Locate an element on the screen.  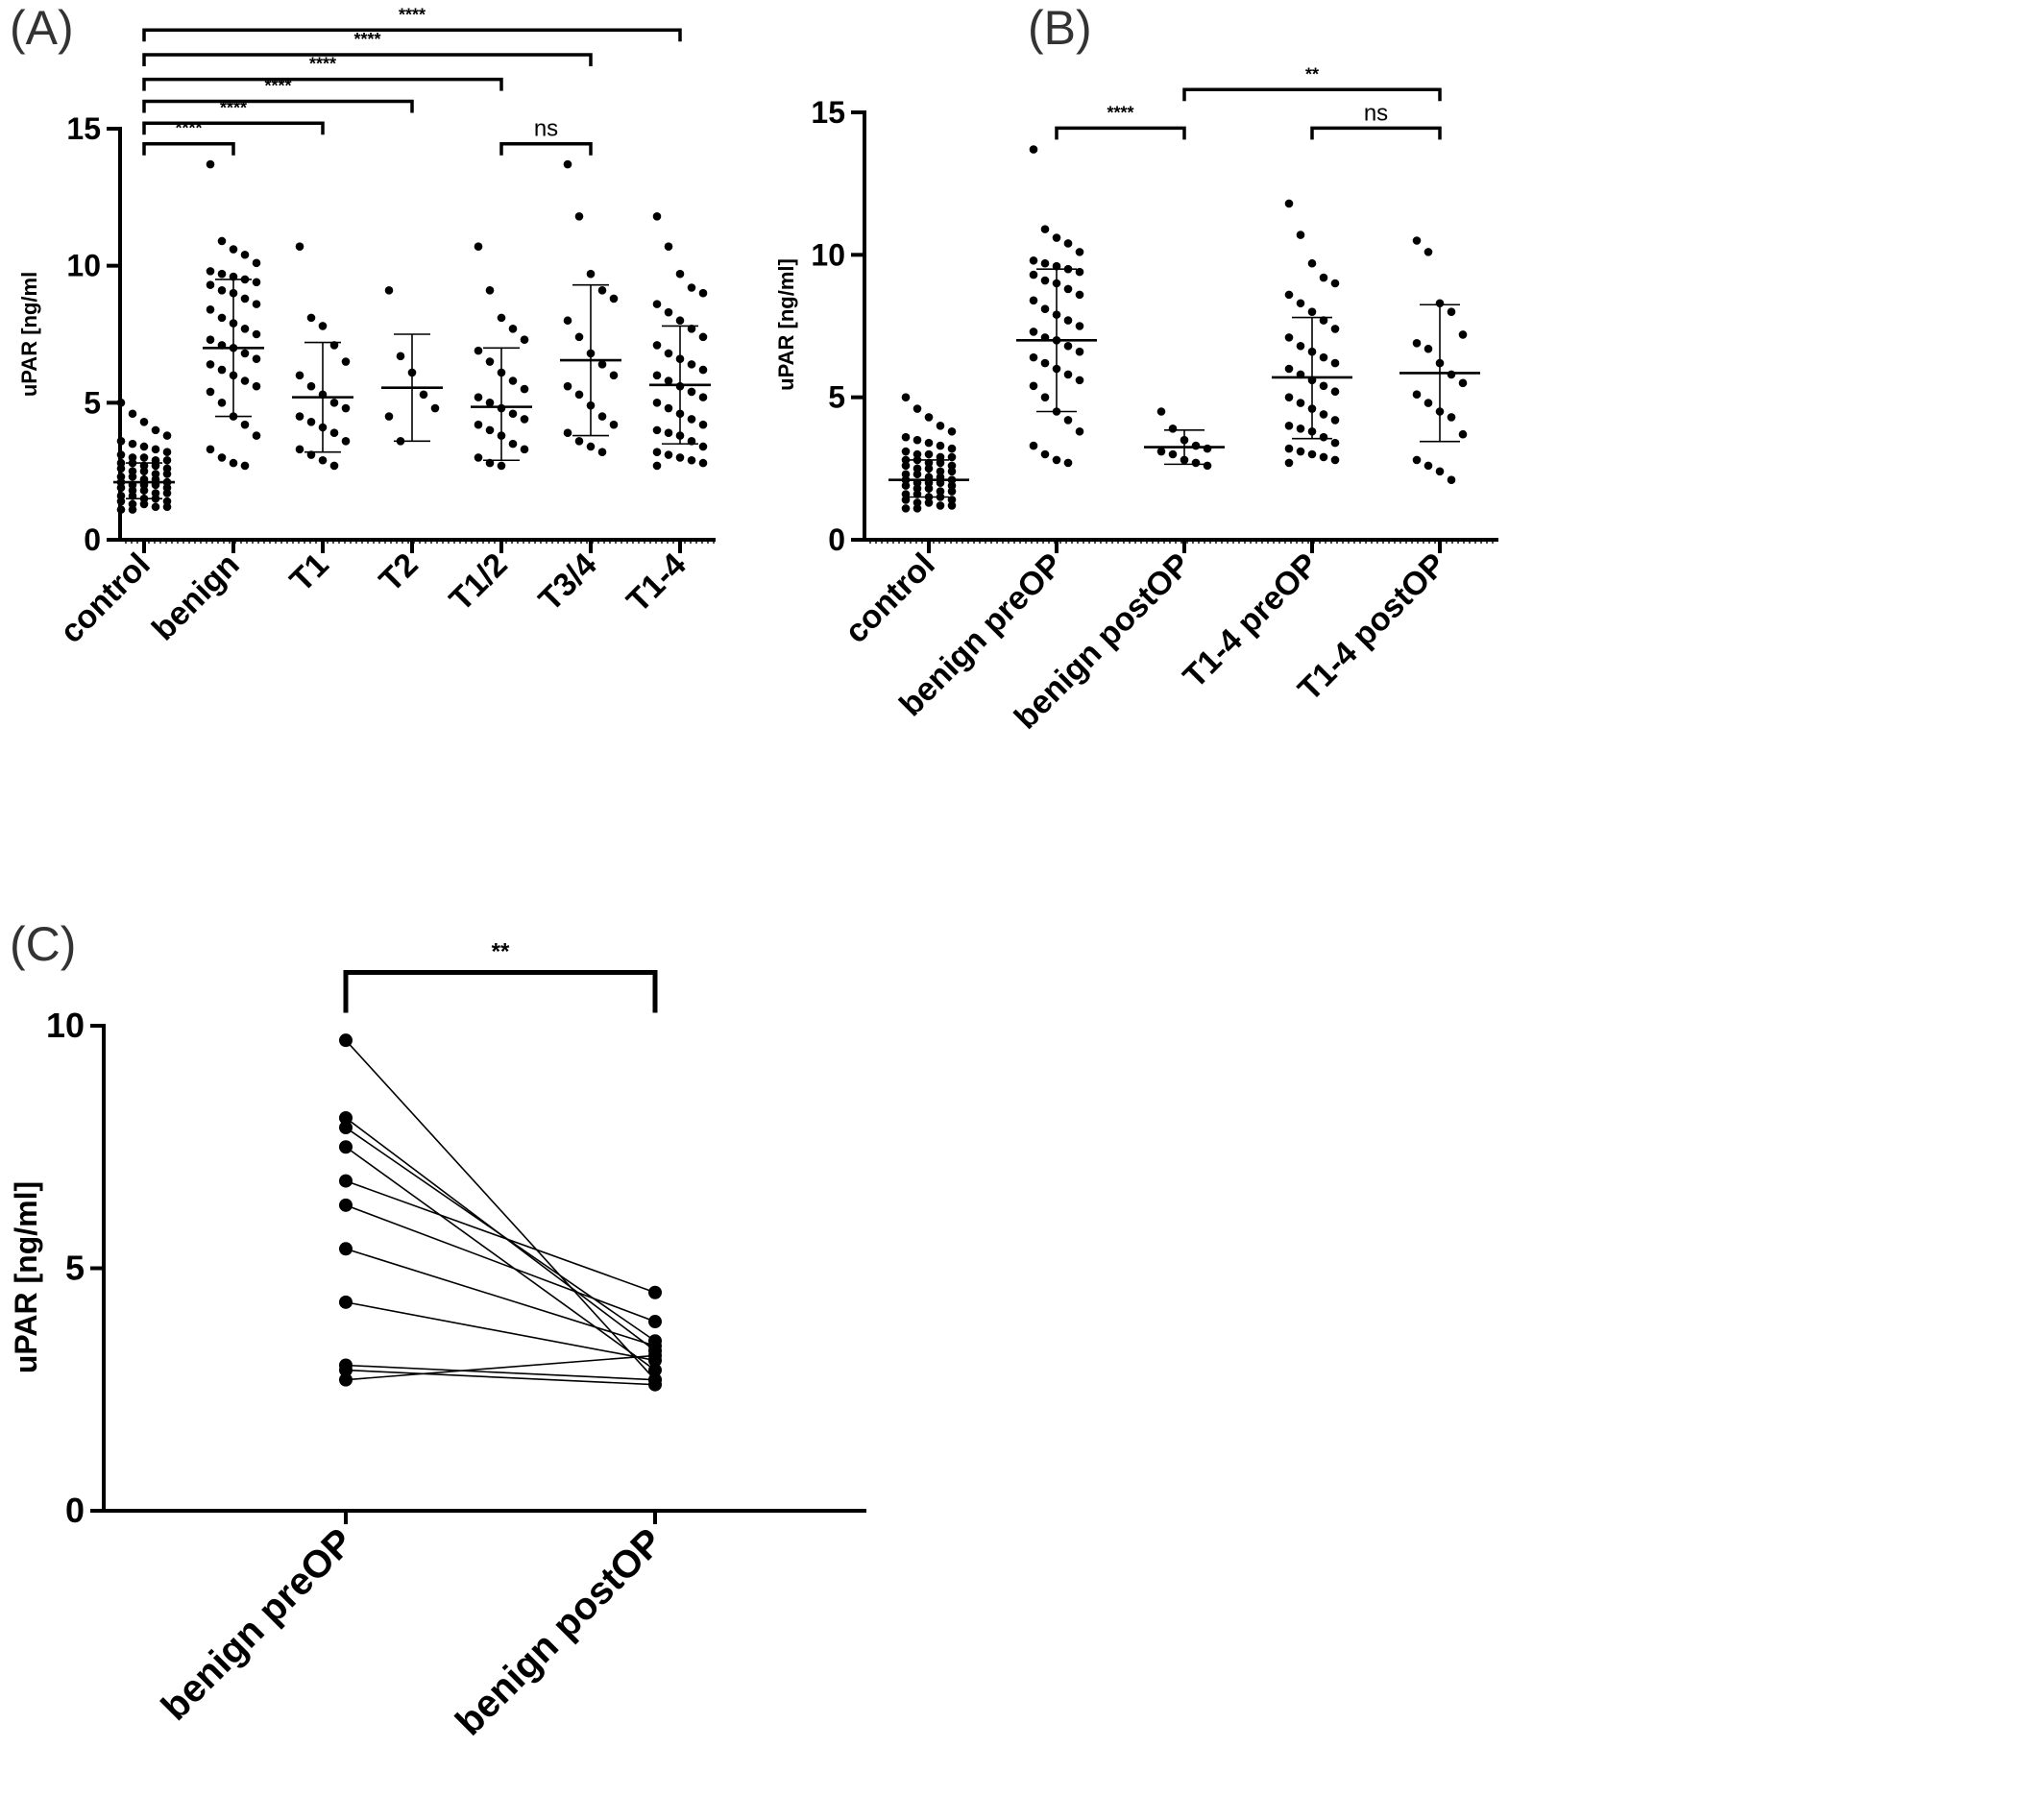
panel-label-c: (C) is located at coordinates (43, 944).